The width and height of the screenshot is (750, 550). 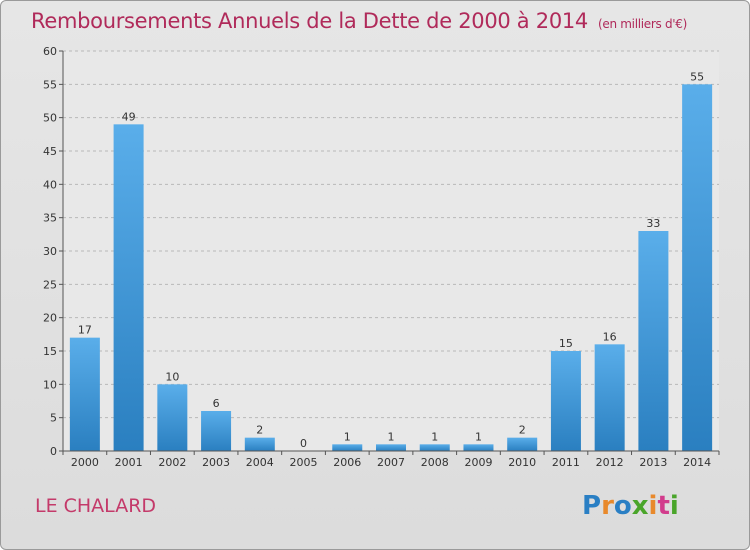 I want to click on y-tick-label: 15, so click(x=50, y=351).